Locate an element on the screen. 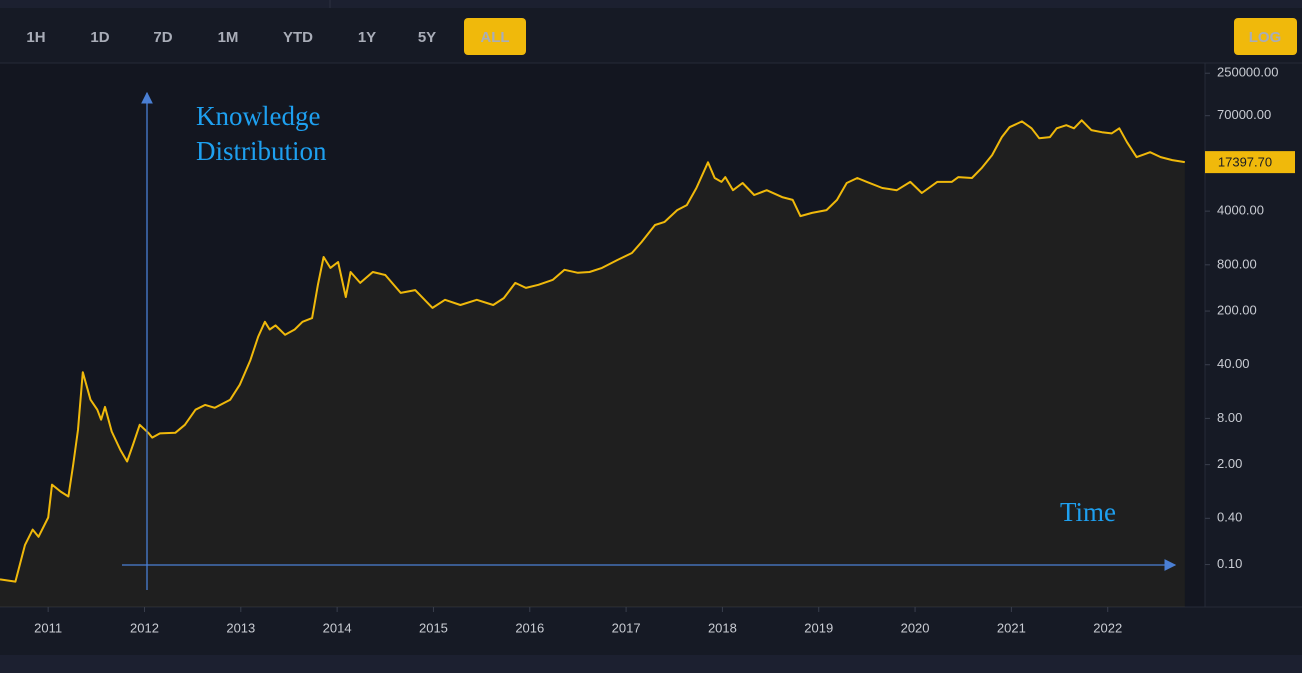 The height and width of the screenshot is (673, 1302). range-button: YTD is located at coordinates (298, 37).